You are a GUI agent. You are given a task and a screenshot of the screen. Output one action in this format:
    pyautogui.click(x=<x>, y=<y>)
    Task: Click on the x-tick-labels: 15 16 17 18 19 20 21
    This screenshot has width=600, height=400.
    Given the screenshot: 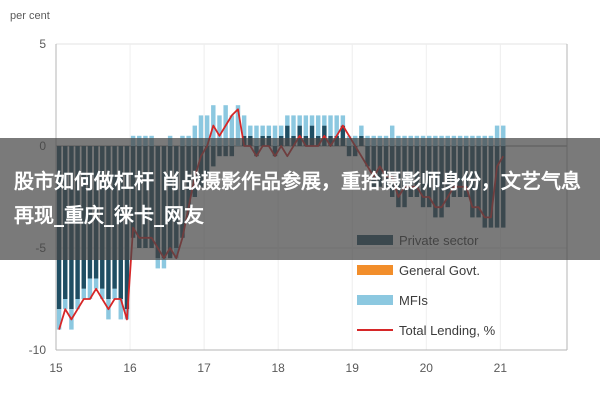 What is the action you would take?
    pyautogui.click(x=278, y=368)
    